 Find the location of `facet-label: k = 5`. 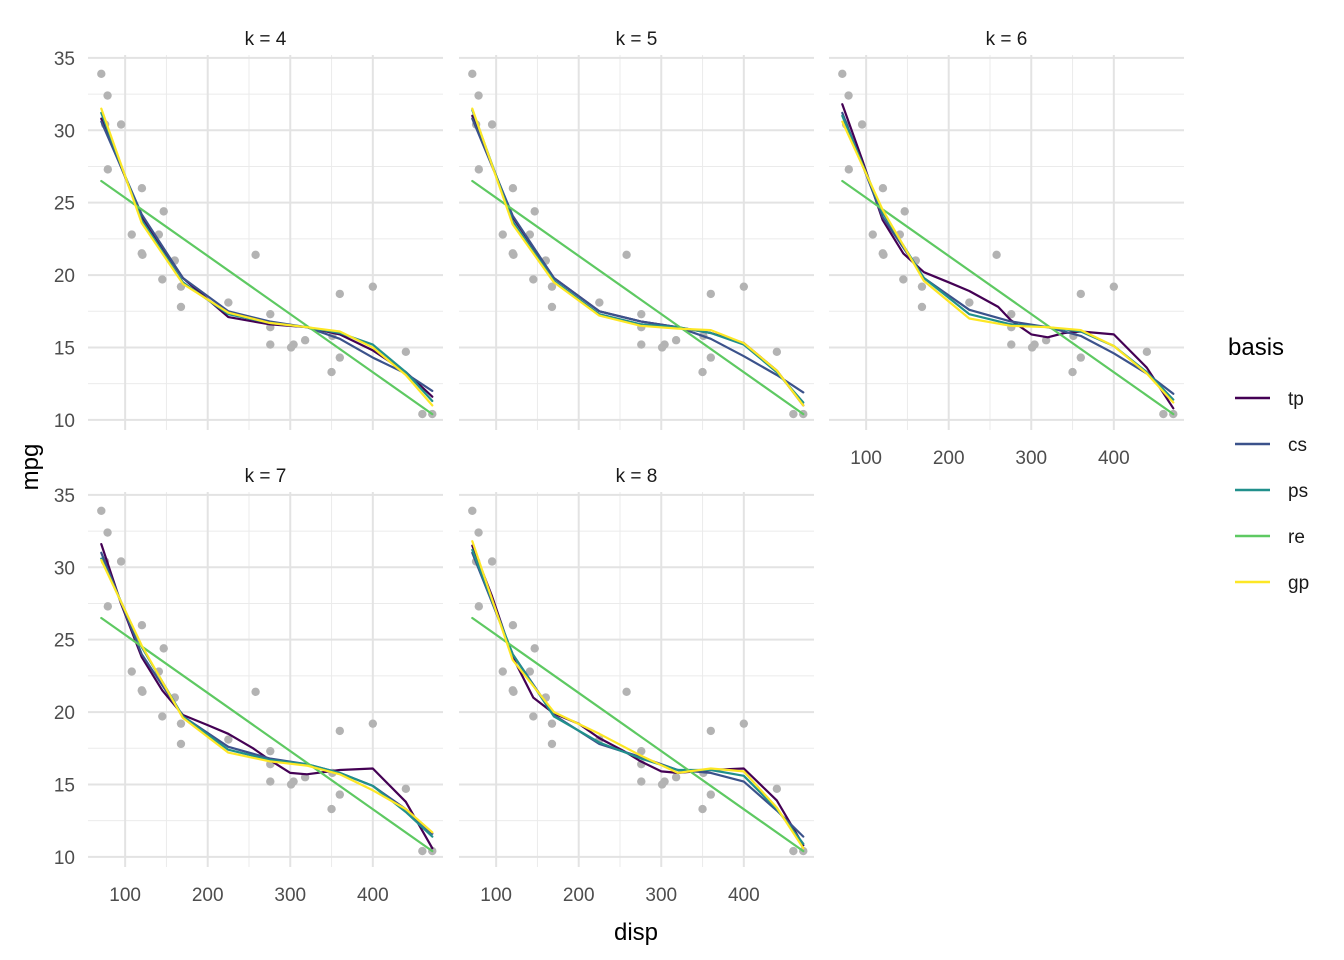

facet-label: k = 5 is located at coordinates (637, 39).